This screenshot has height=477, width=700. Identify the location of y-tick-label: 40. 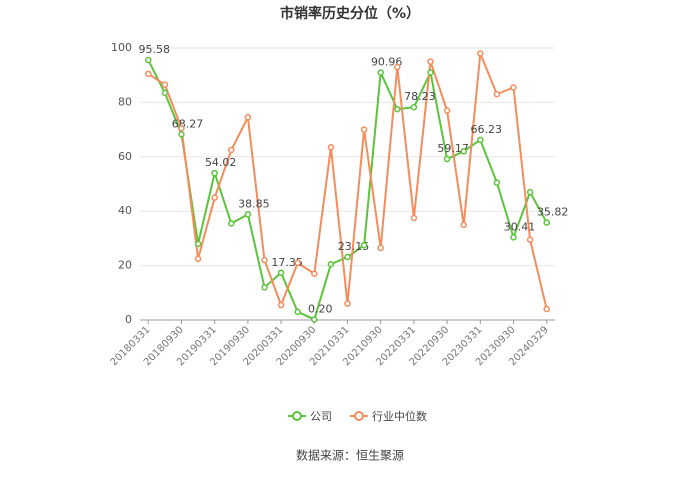
(125, 210).